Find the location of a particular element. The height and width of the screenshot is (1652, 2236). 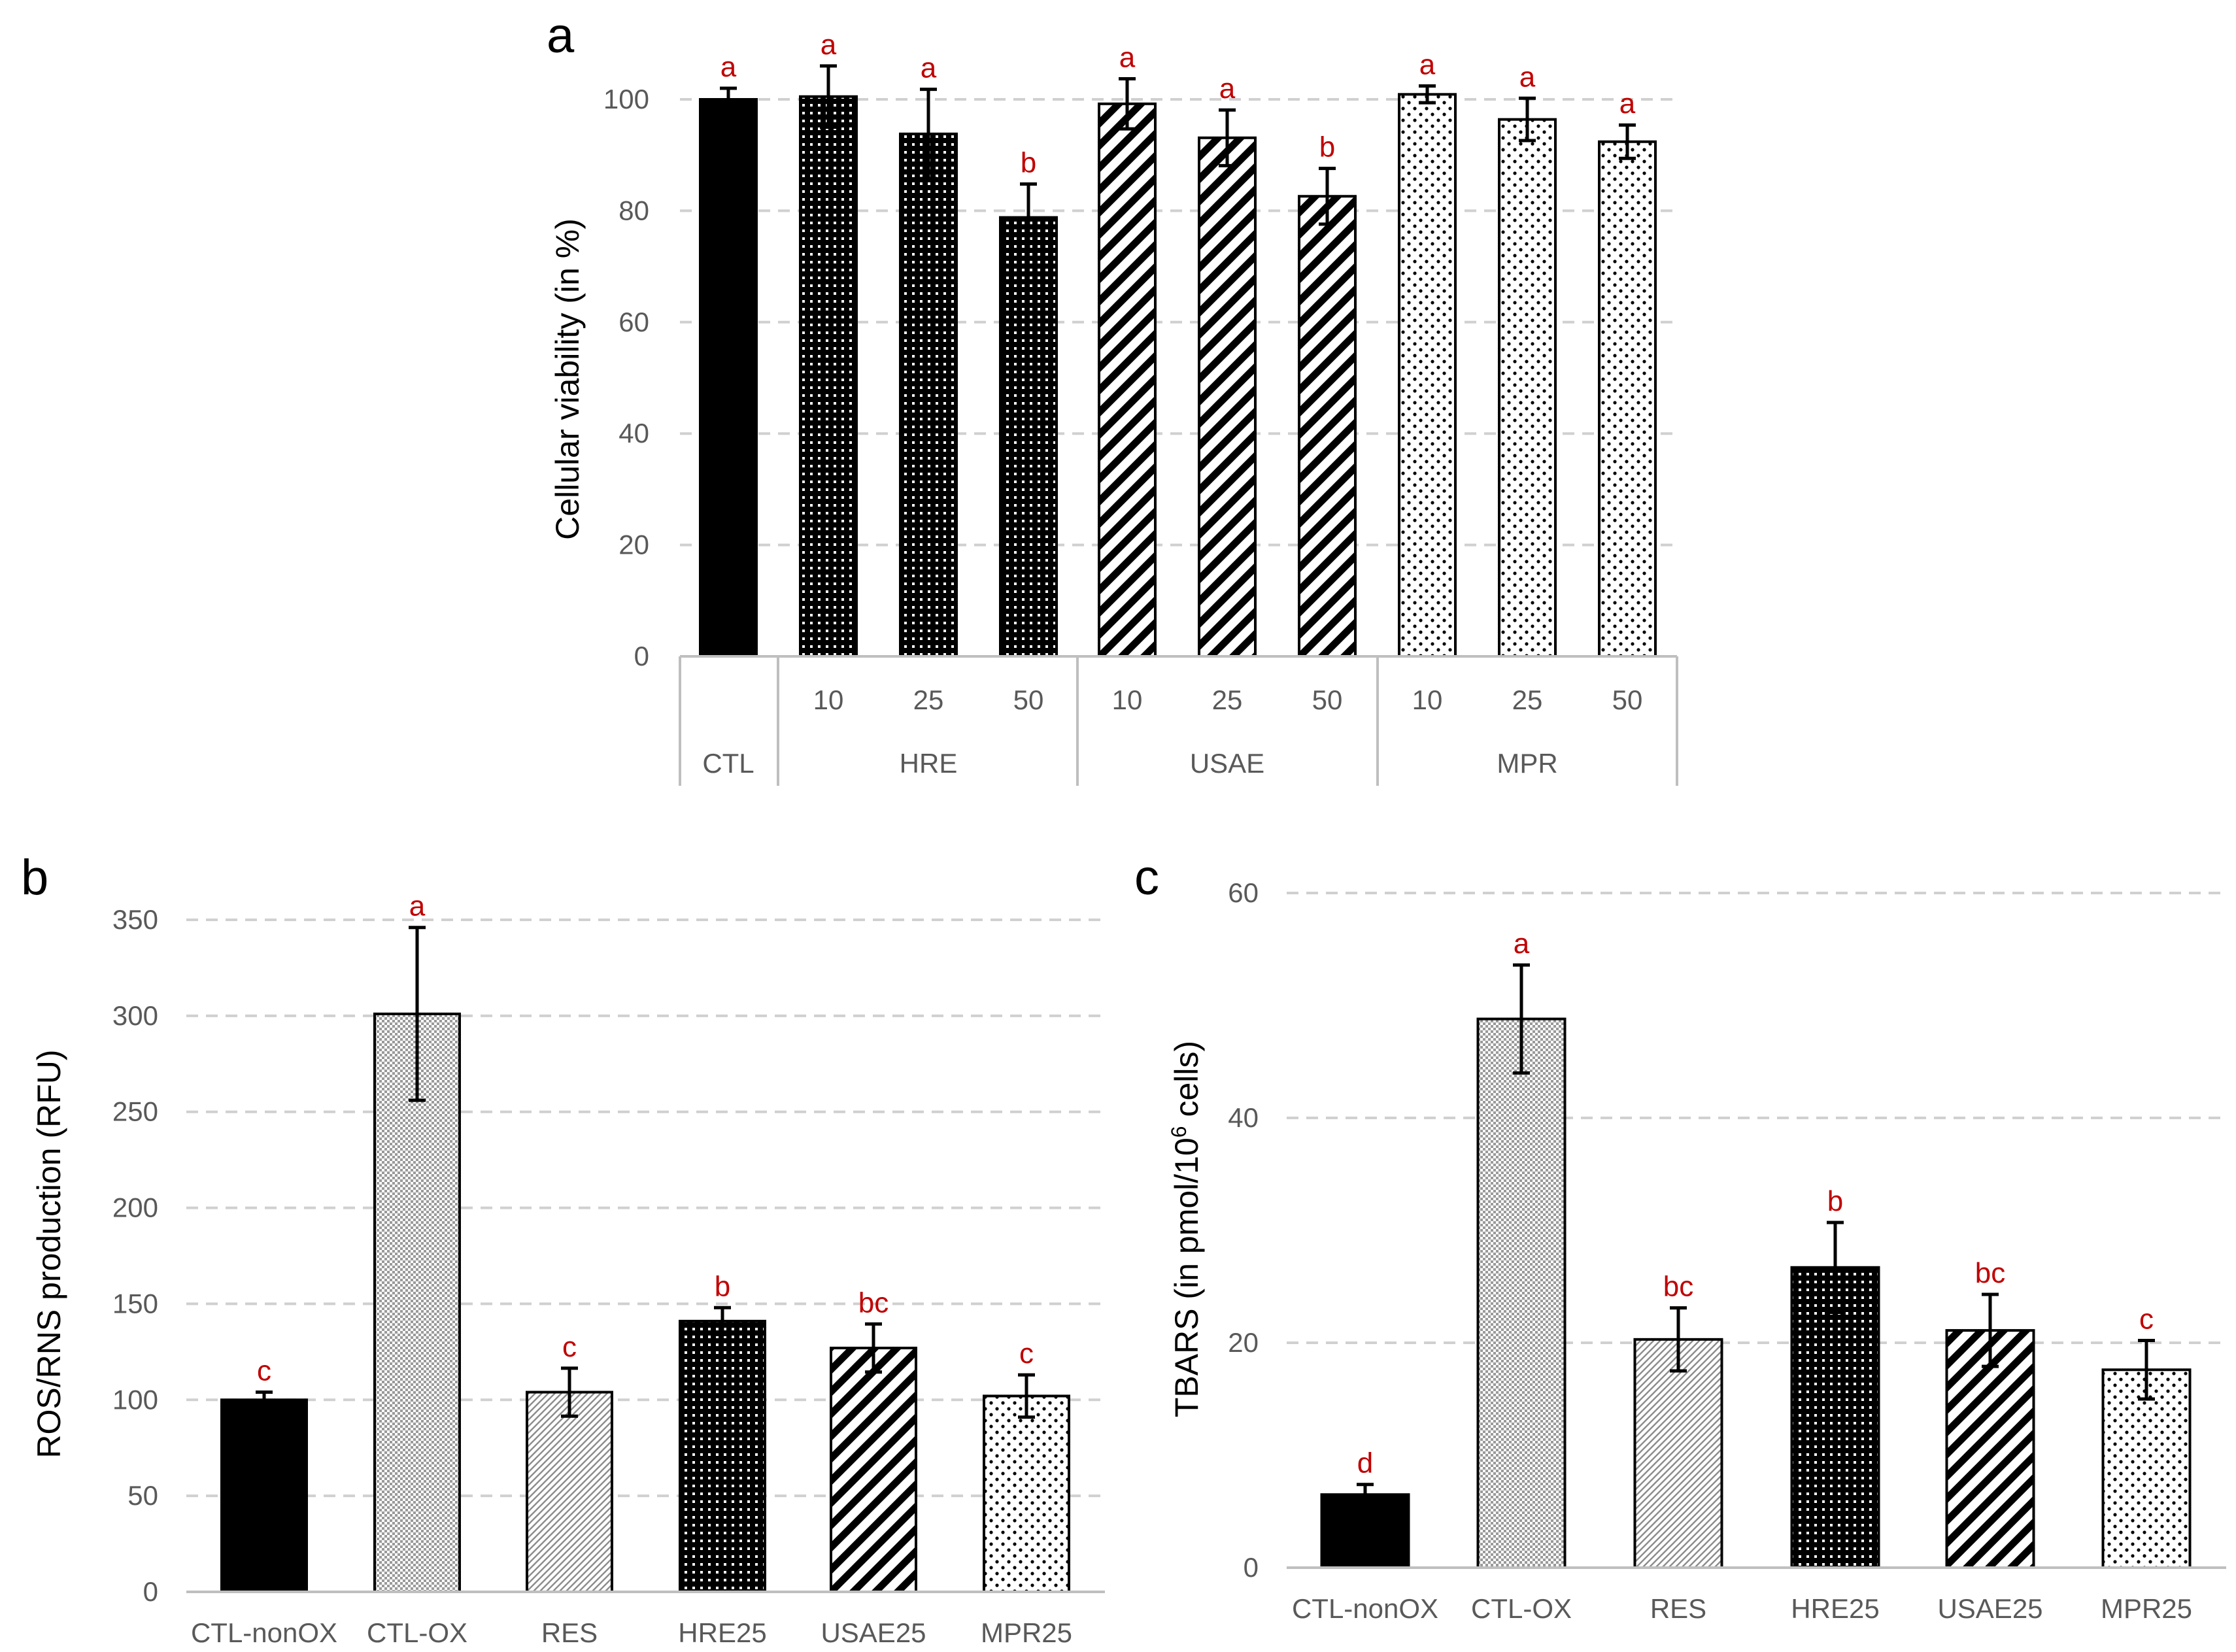

panel-a-y-axis-label: Cellular viability (in %) is located at coordinates (567, 379).